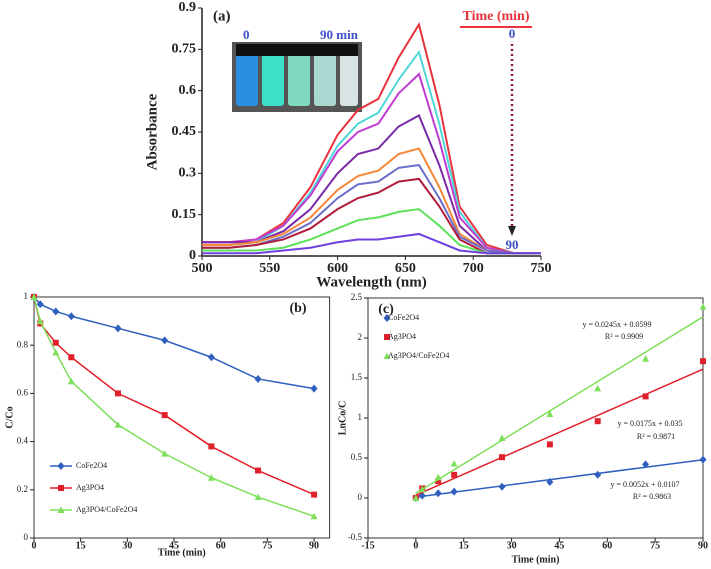 Image resolution: width=711 pixels, height=569 pixels. What do you see at coordinates (371, 282) in the screenshot?
I see `x-axis-label: Wavelength (nm)` at bounding box center [371, 282].